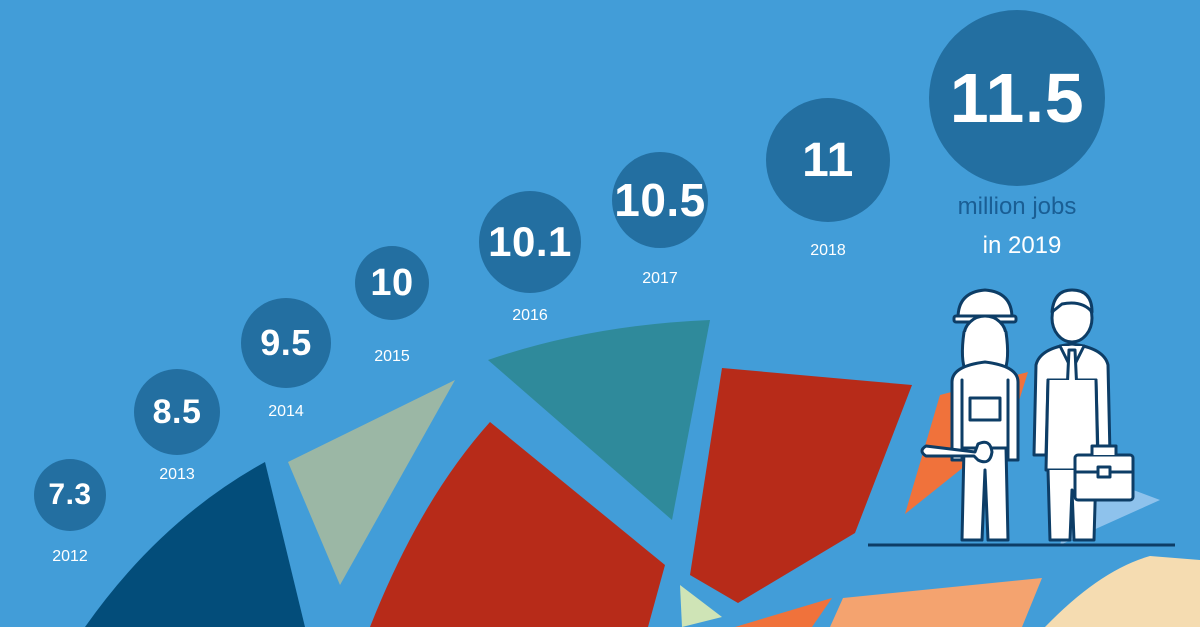 Image resolution: width=1200 pixels, height=627 pixels. What do you see at coordinates (70, 556) in the screenshot?
I see `year-label-2012: 2012` at bounding box center [70, 556].